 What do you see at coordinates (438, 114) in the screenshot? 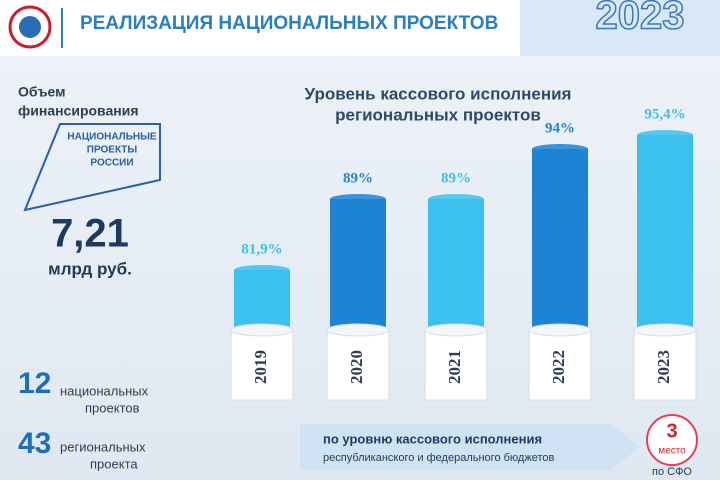
I see `chart-title: региональных проектов` at bounding box center [438, 114].